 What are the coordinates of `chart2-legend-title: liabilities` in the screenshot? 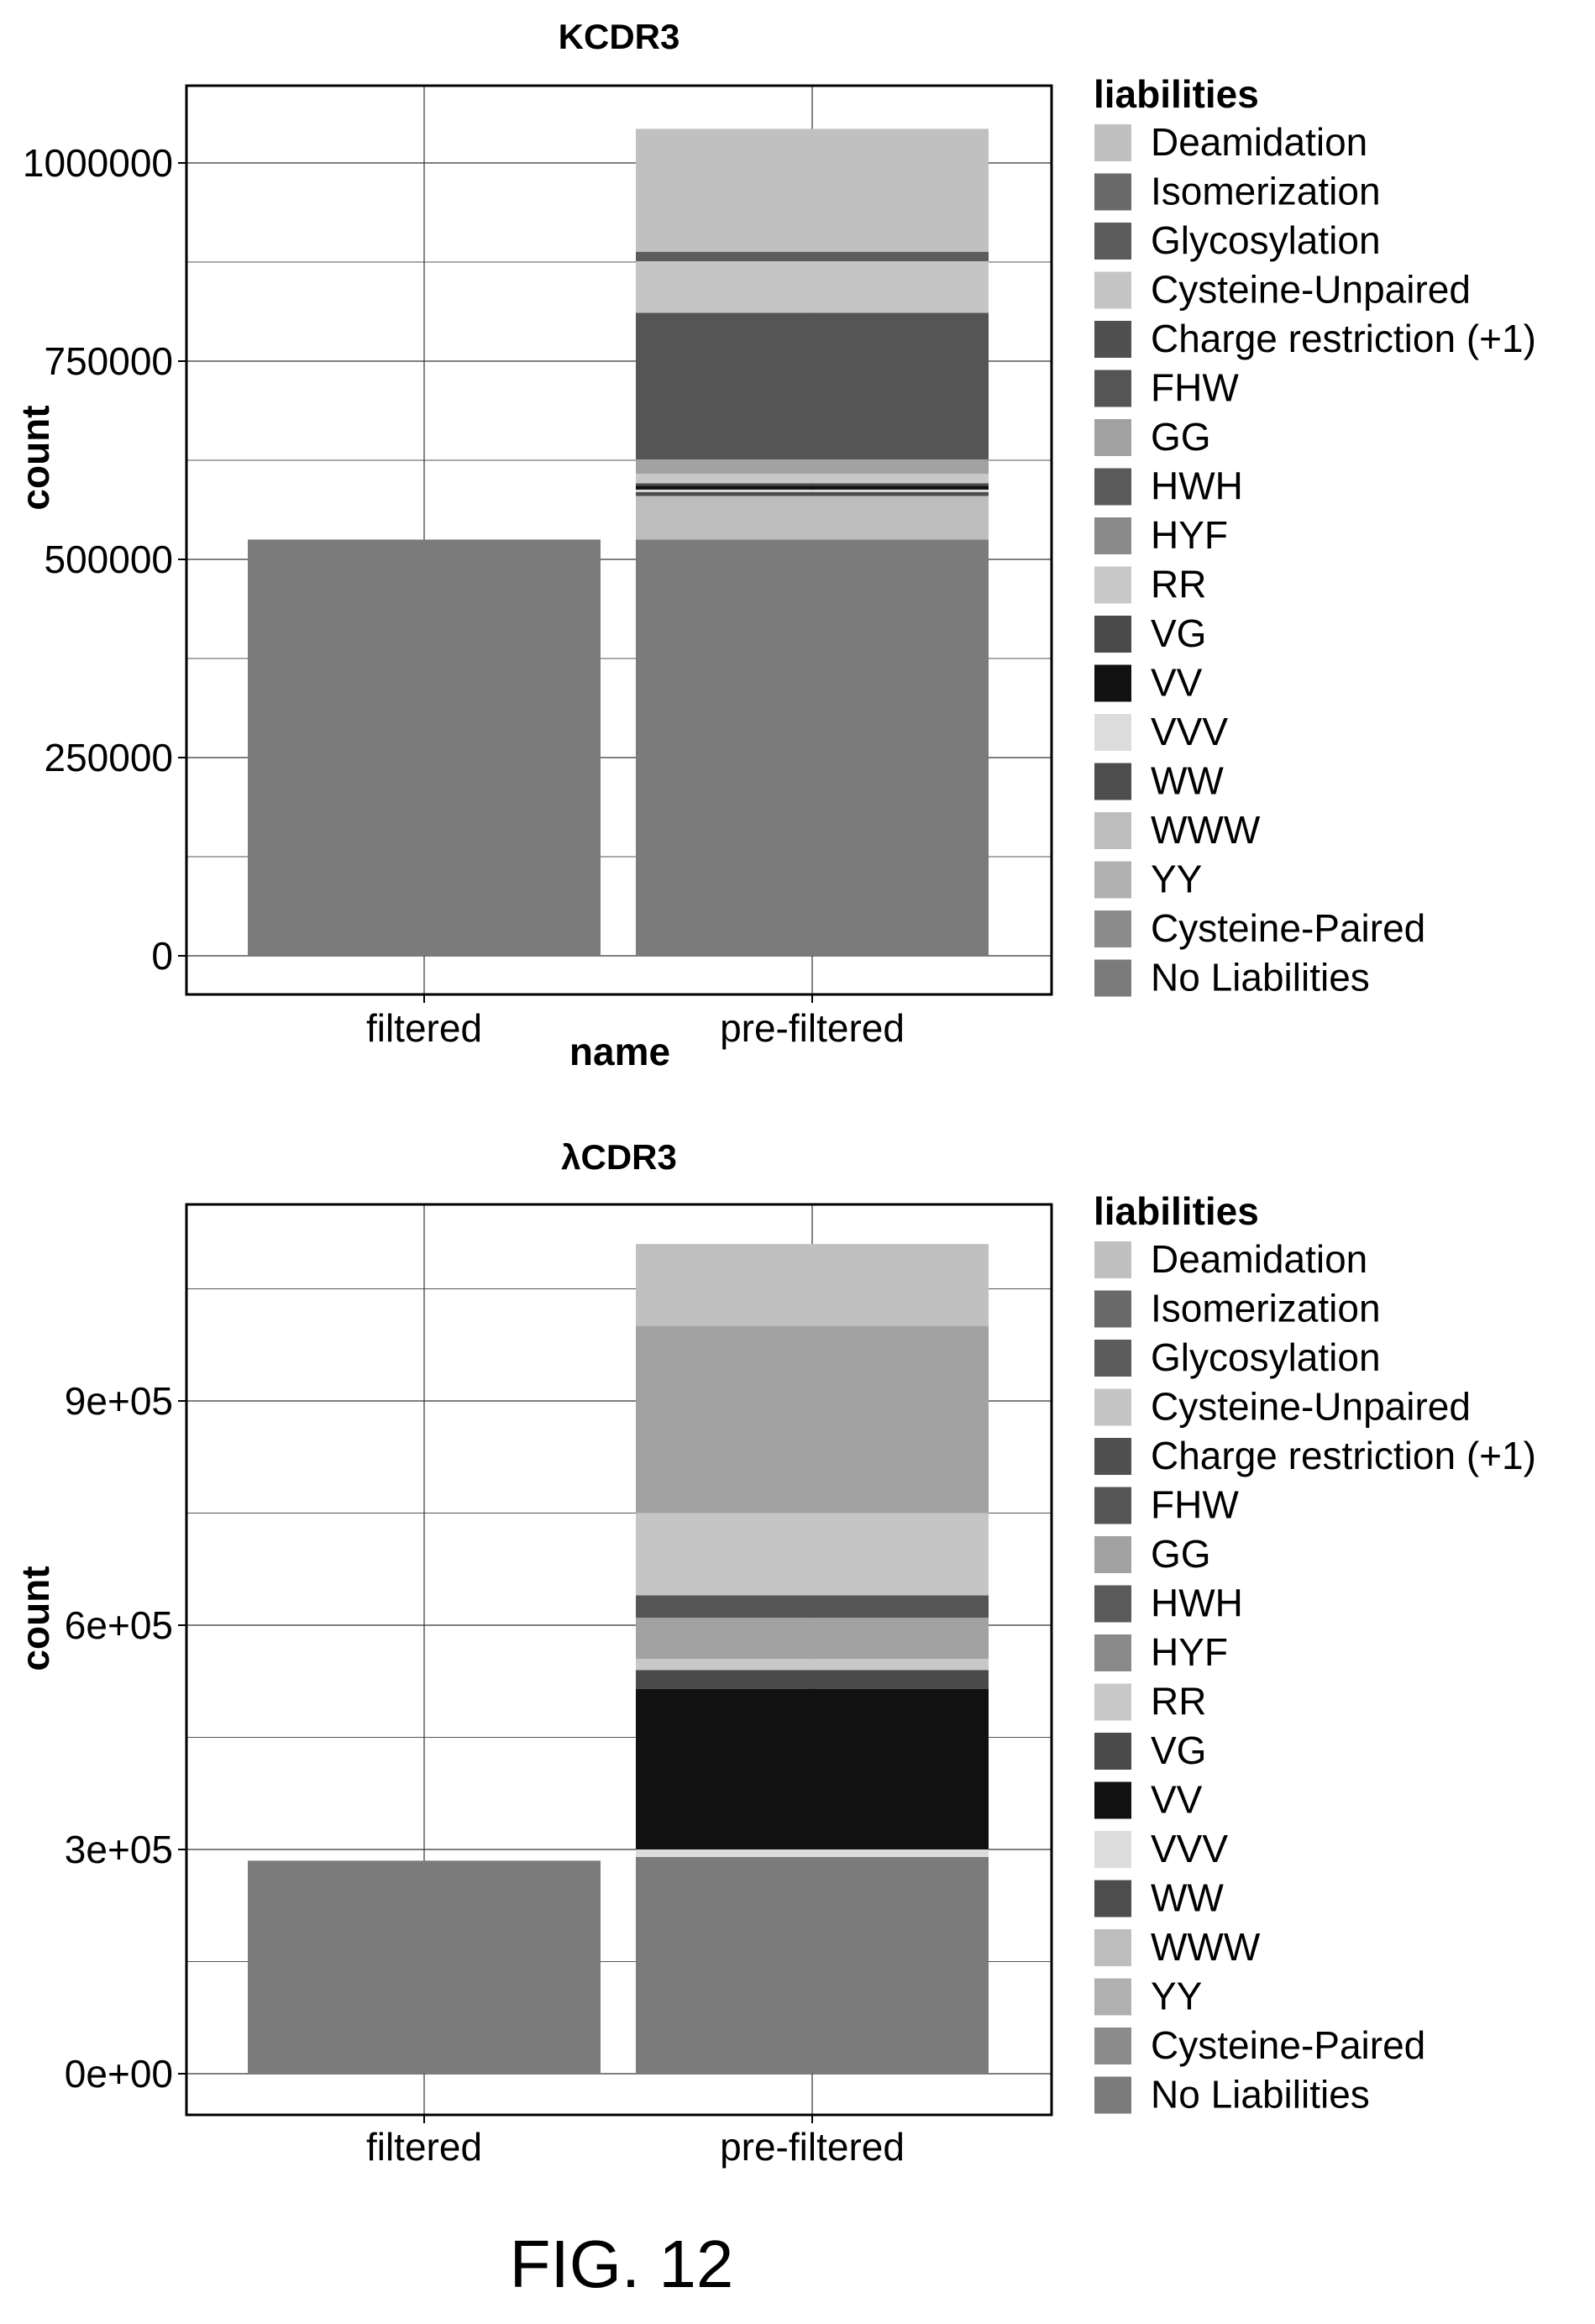 It's located at (1176, 1211).